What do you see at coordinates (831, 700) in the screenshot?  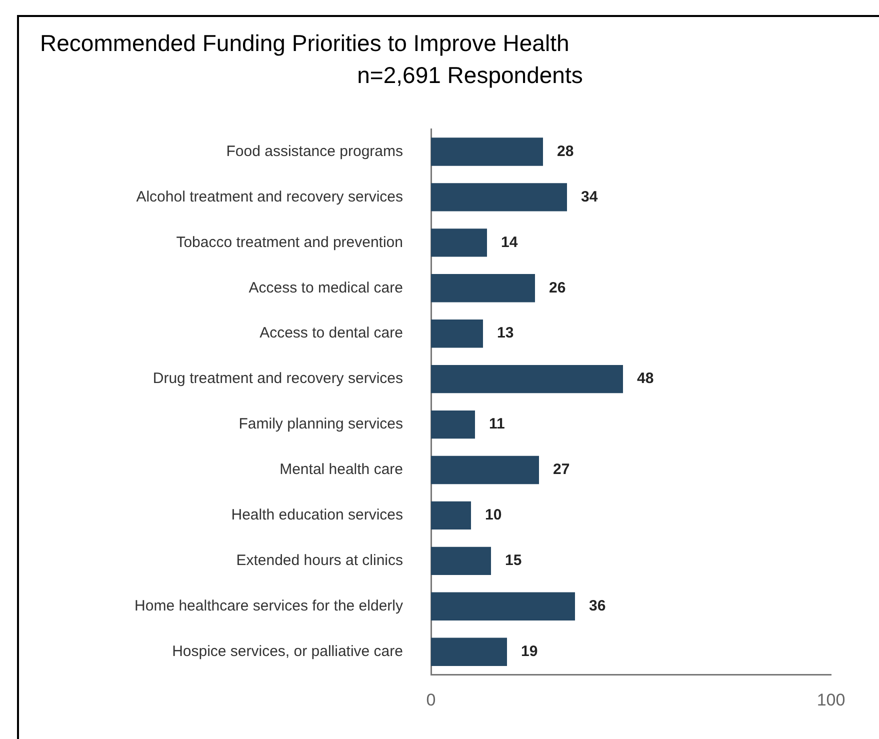 I see `x-tick-label: 100` at bounding box center [831, 700].